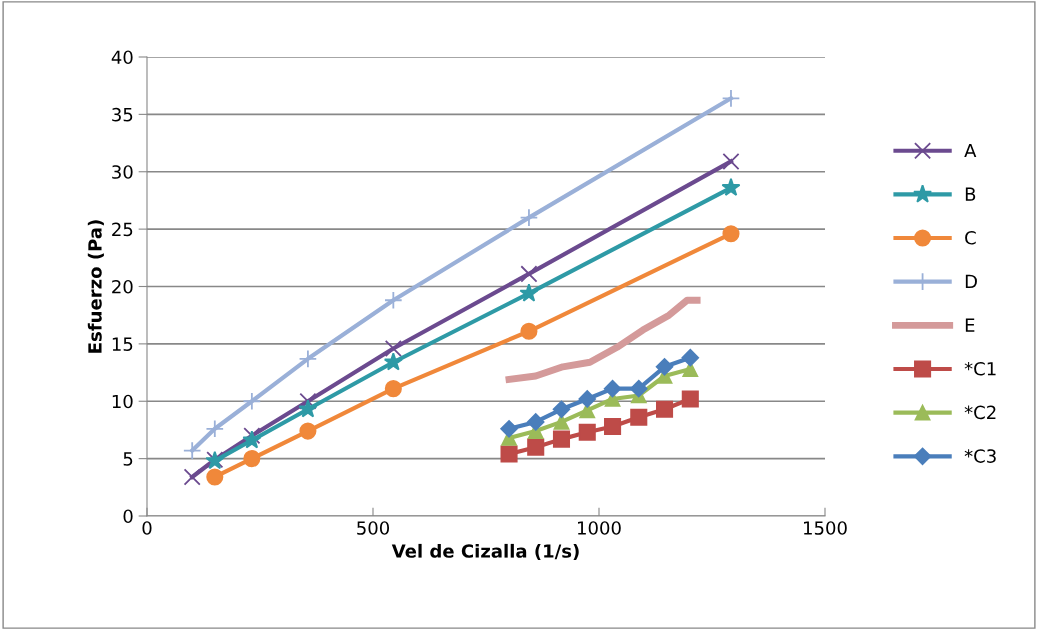  I want to click on legend-label: *C1, so click(980, 368).